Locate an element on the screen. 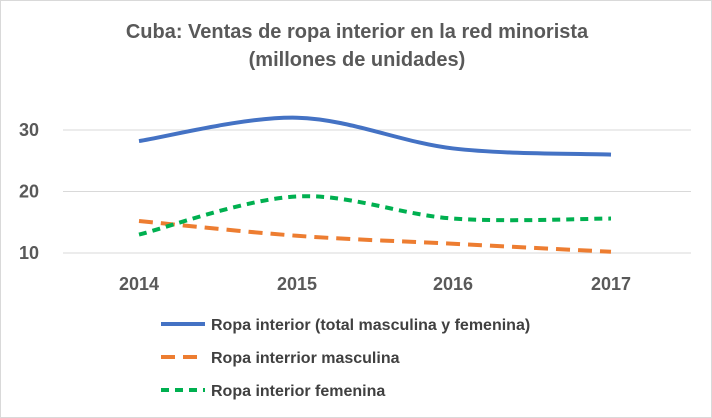  y-axis: 10 20 30 is located at coordinates (29, 191).